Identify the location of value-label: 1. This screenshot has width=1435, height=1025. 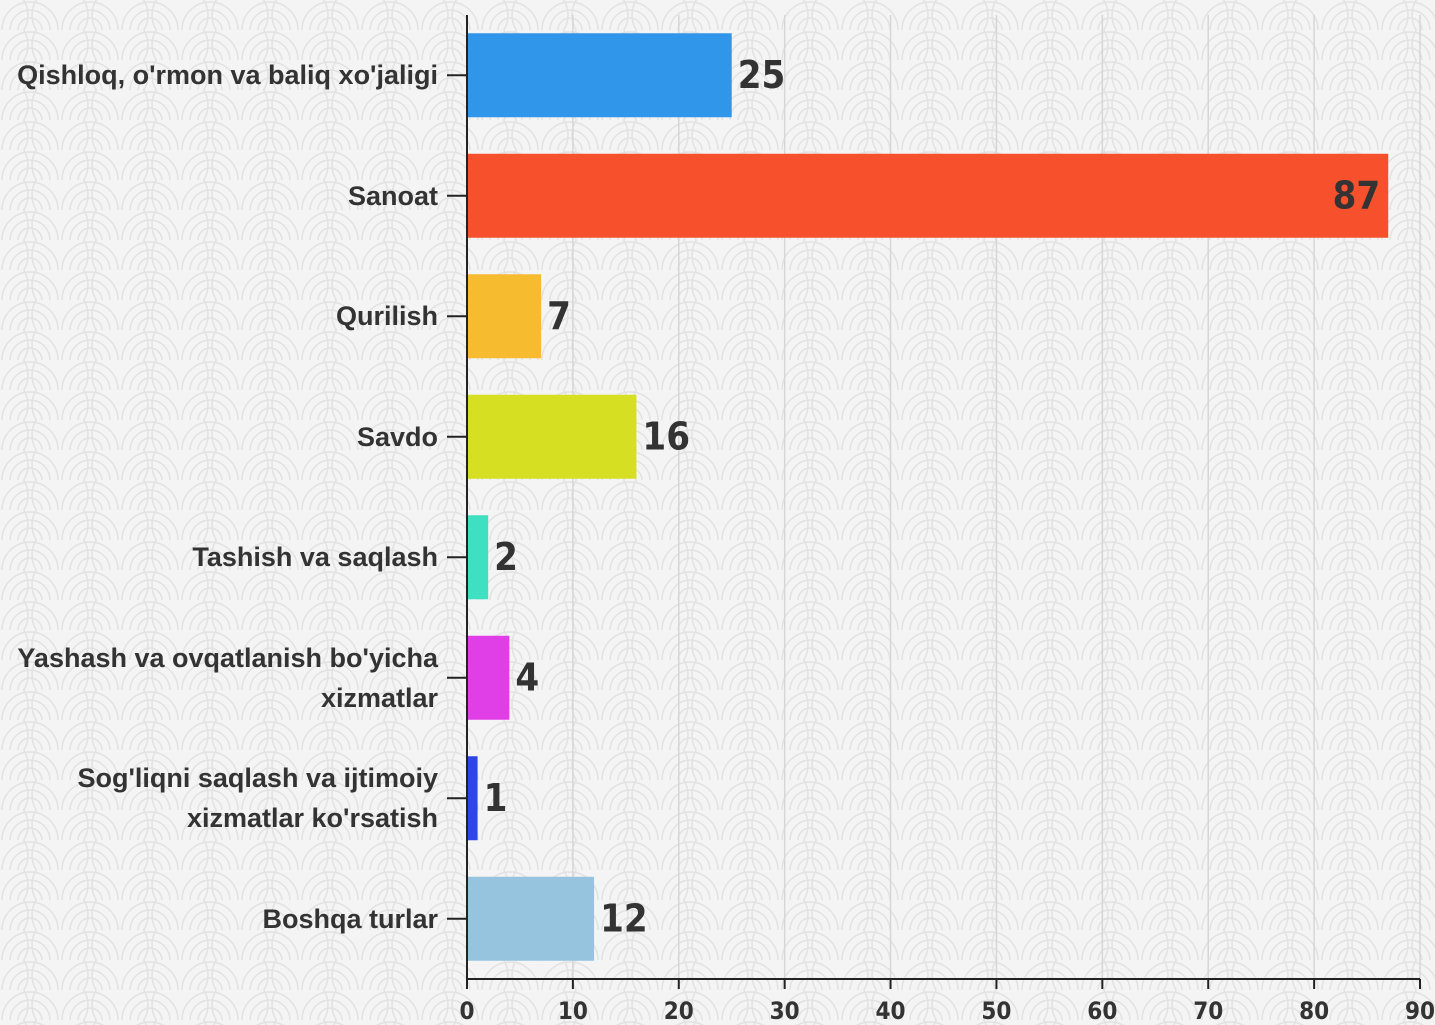
(496, 798).